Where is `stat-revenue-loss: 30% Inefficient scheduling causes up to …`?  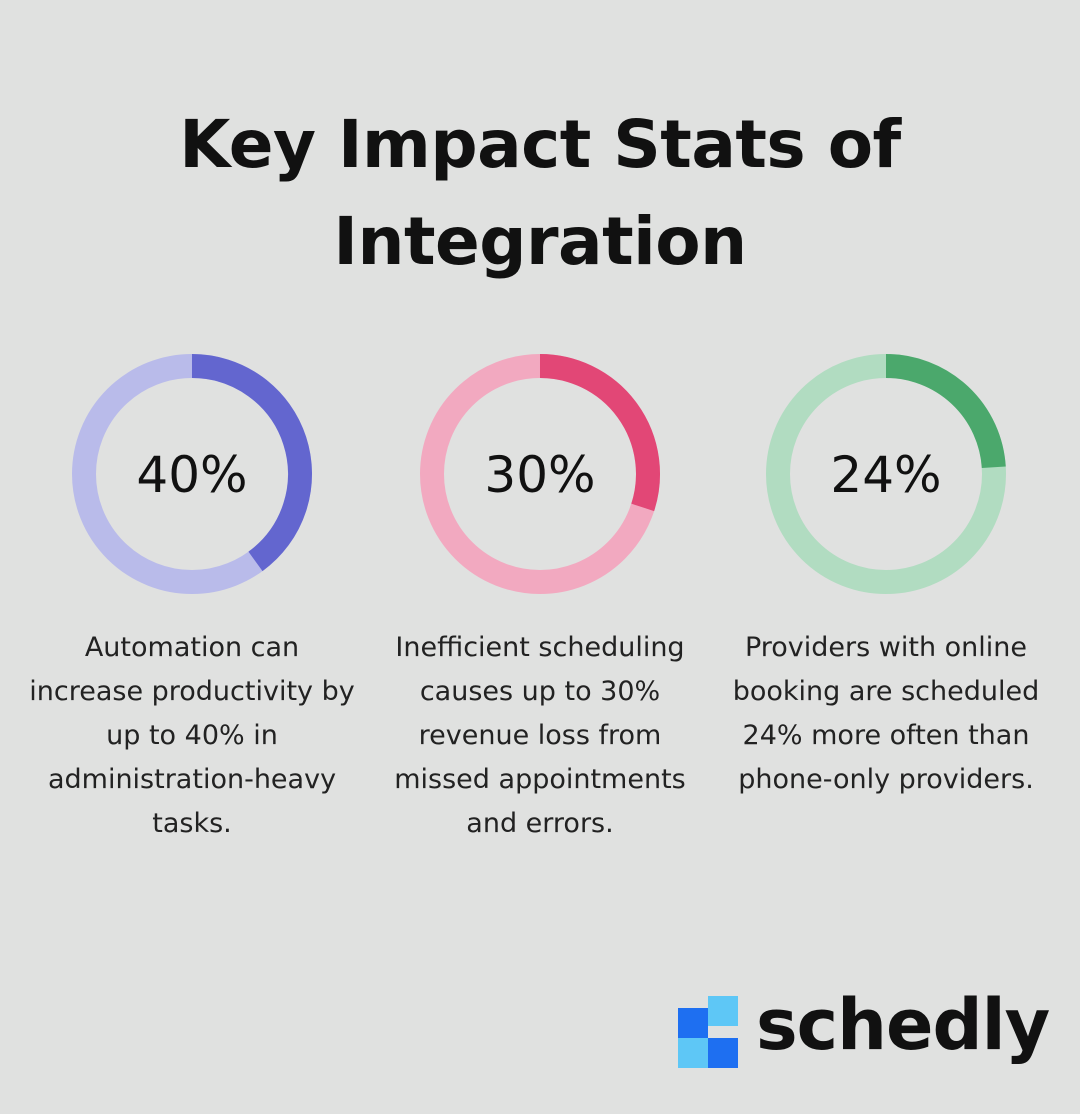
stat-revenue-loss: 30% Inefficient scheduling causes up to … is located at coordinates (540, 599).